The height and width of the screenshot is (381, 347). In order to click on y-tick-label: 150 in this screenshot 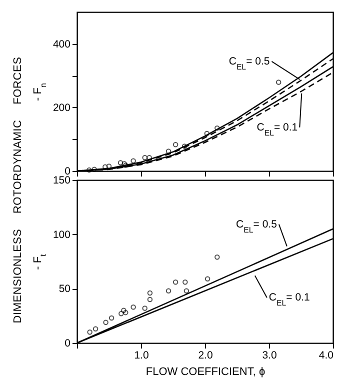, I will do `click(61, 180)`.